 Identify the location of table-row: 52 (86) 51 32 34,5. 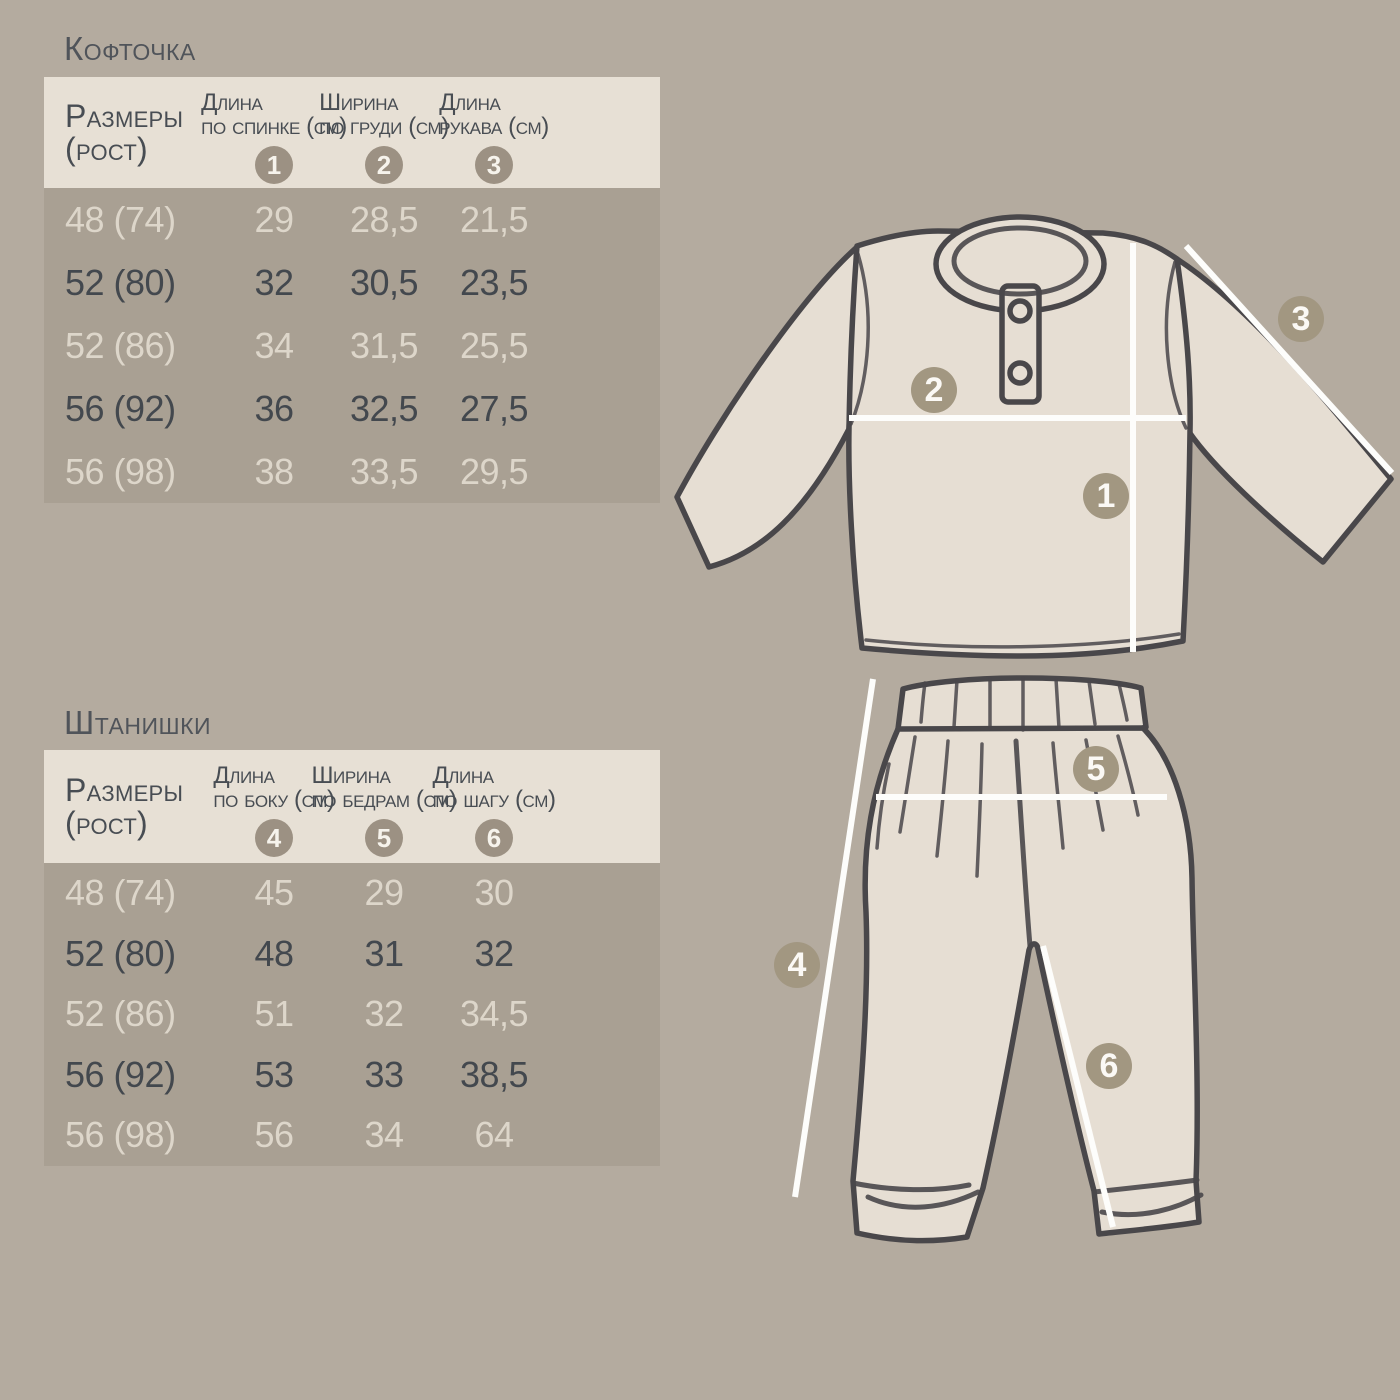
(352, 1014).